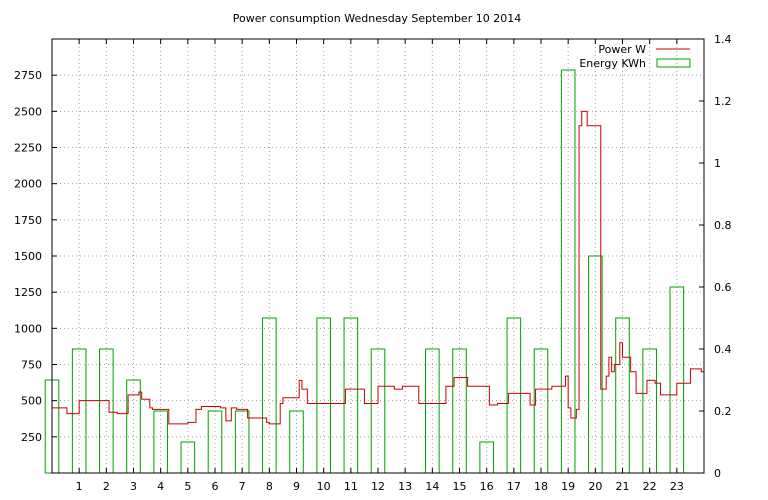 The image size is (768, 500). I want to click on y2-tick-label: 0.4, so click(723, 349).